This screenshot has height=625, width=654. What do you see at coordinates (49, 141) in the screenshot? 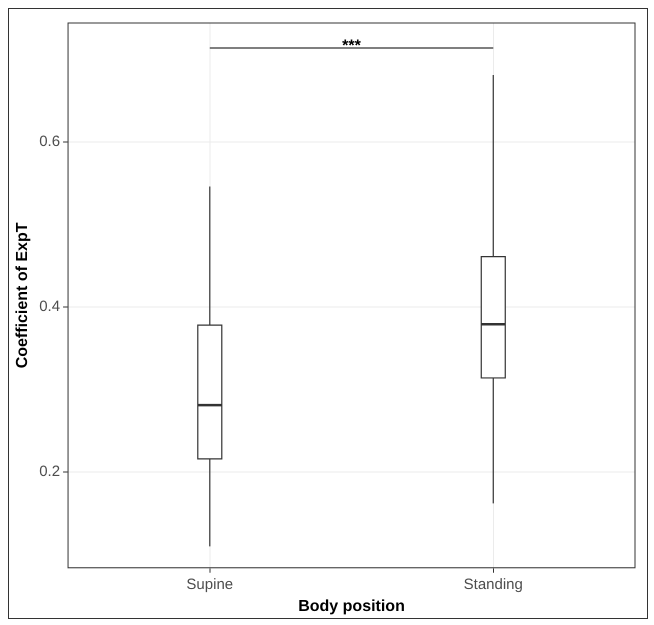
I see `y-tick-label: 0.6` at bounding box center [49, 141].